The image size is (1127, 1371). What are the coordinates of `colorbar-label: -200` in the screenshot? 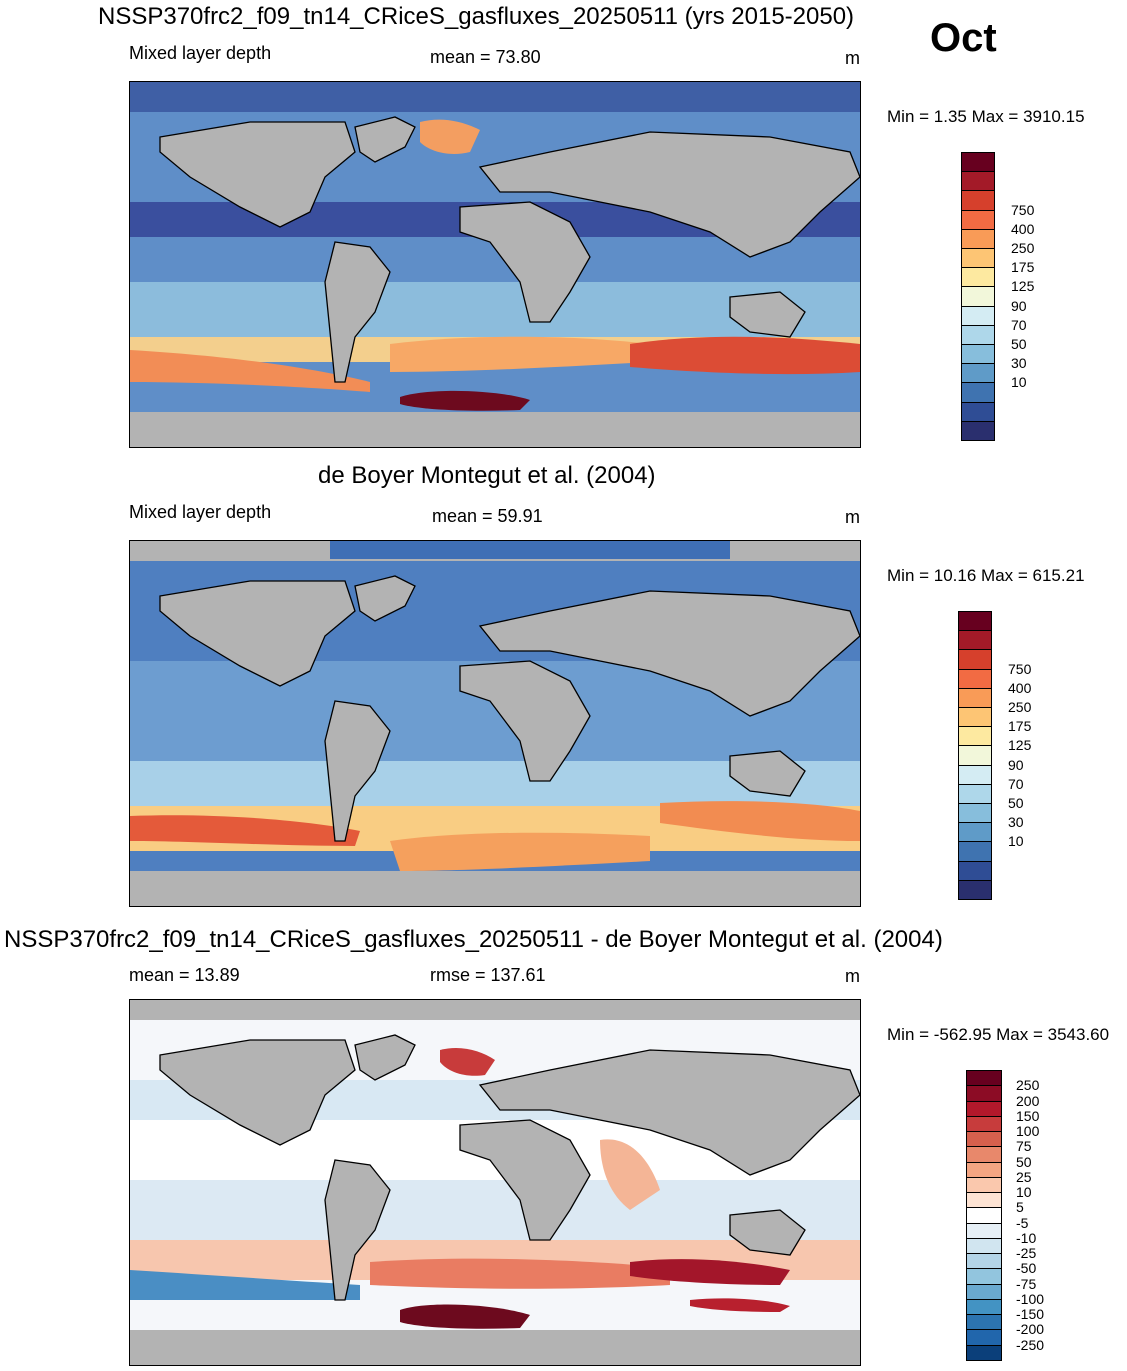 It's located at (1030, 1329).